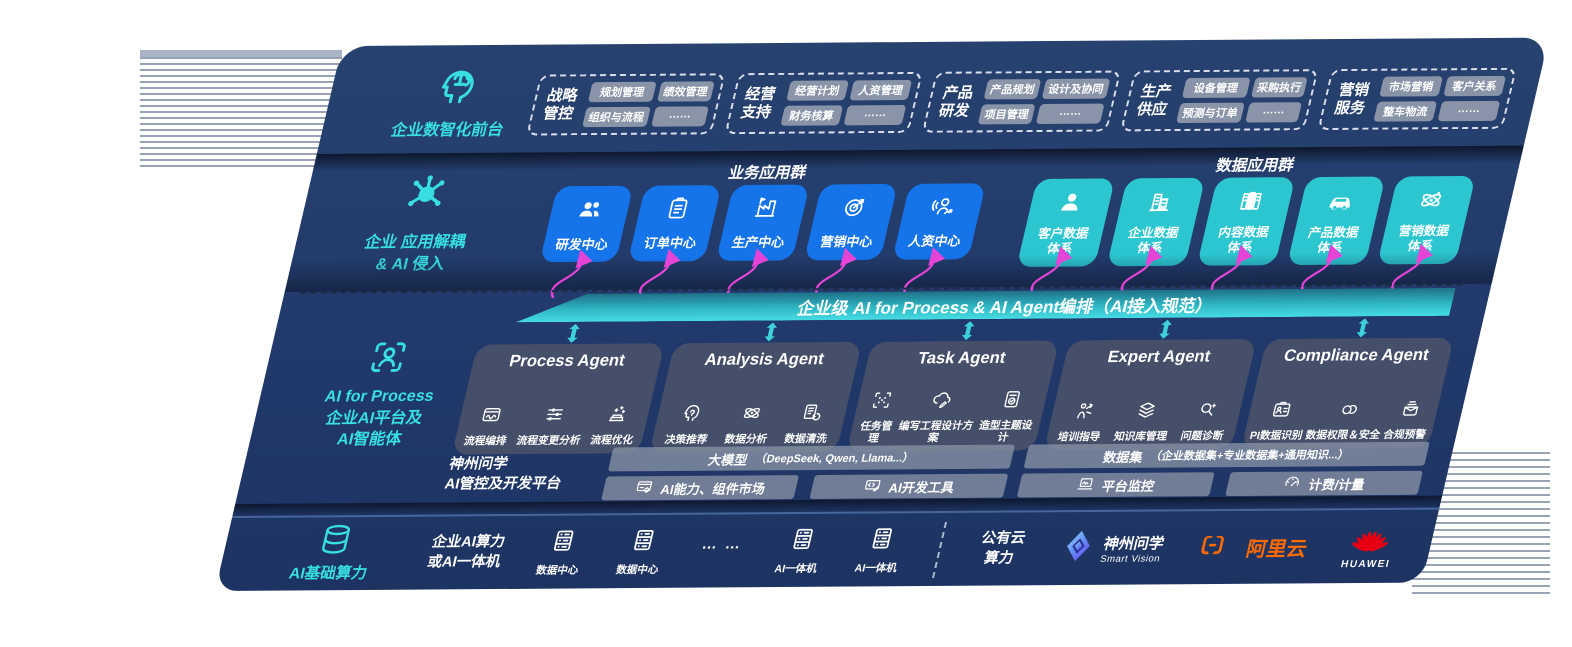 The height and width of the screenshot is (647, 1572). I want to click on flow-icon, so click(490, 417).